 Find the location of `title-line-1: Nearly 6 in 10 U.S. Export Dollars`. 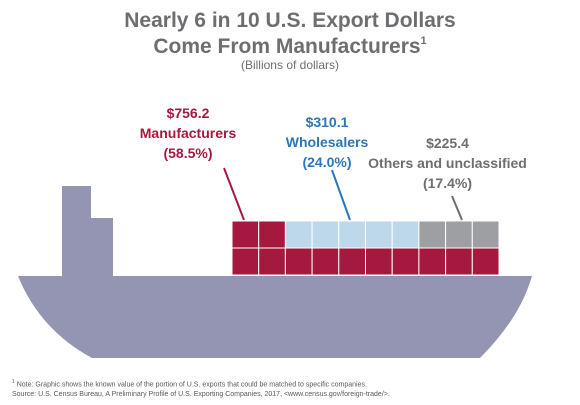

title-line-1: Nearly 6 in 10 U.S. Export Dollars is located at coordinates (290, 20).